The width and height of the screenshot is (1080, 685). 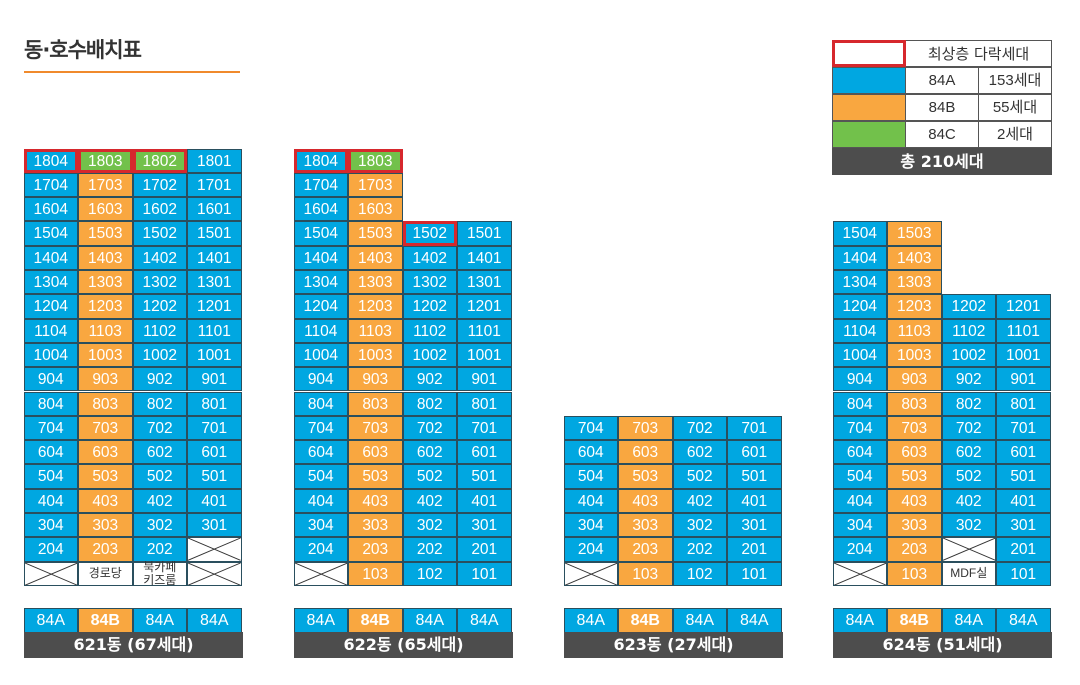 I want to click on unit-502: 502, so click(x=968, y=476).